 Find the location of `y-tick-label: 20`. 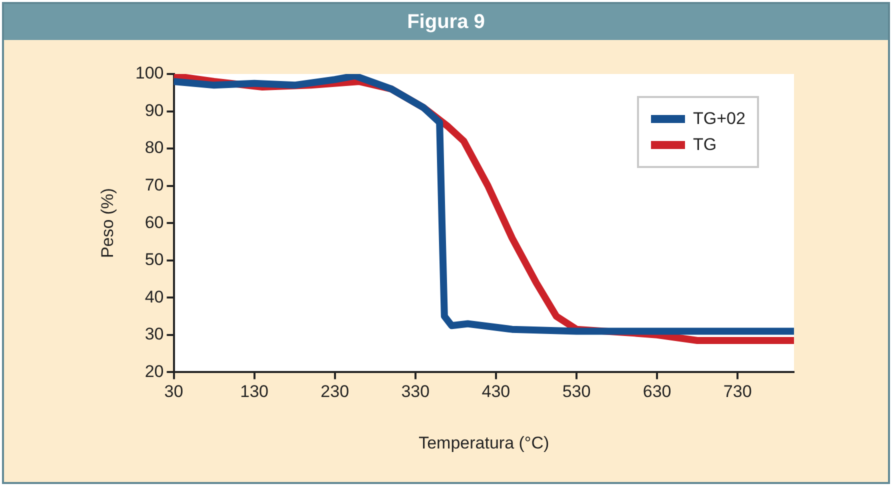

y-tick-label: 20 is located at coordinates (154, 371).